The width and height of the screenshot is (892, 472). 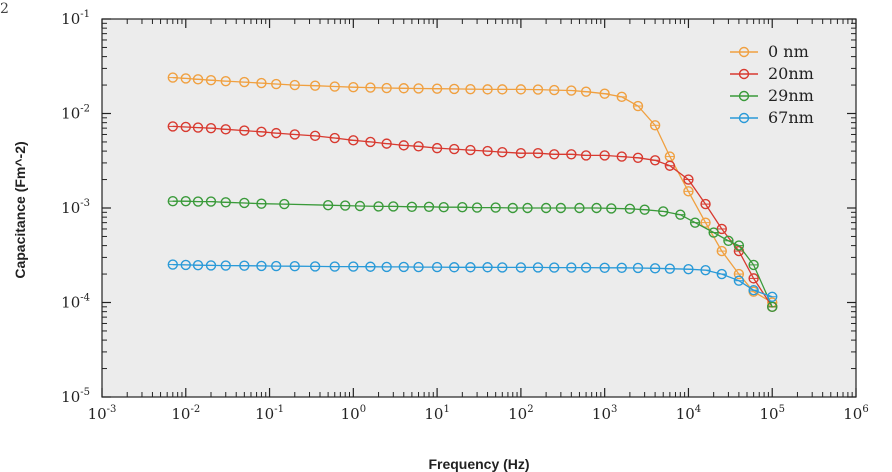 What do you see at coordinates (769, 51) in the screenshot?
I see `legend-item: 0 nm` at bounding box center [769, 51].